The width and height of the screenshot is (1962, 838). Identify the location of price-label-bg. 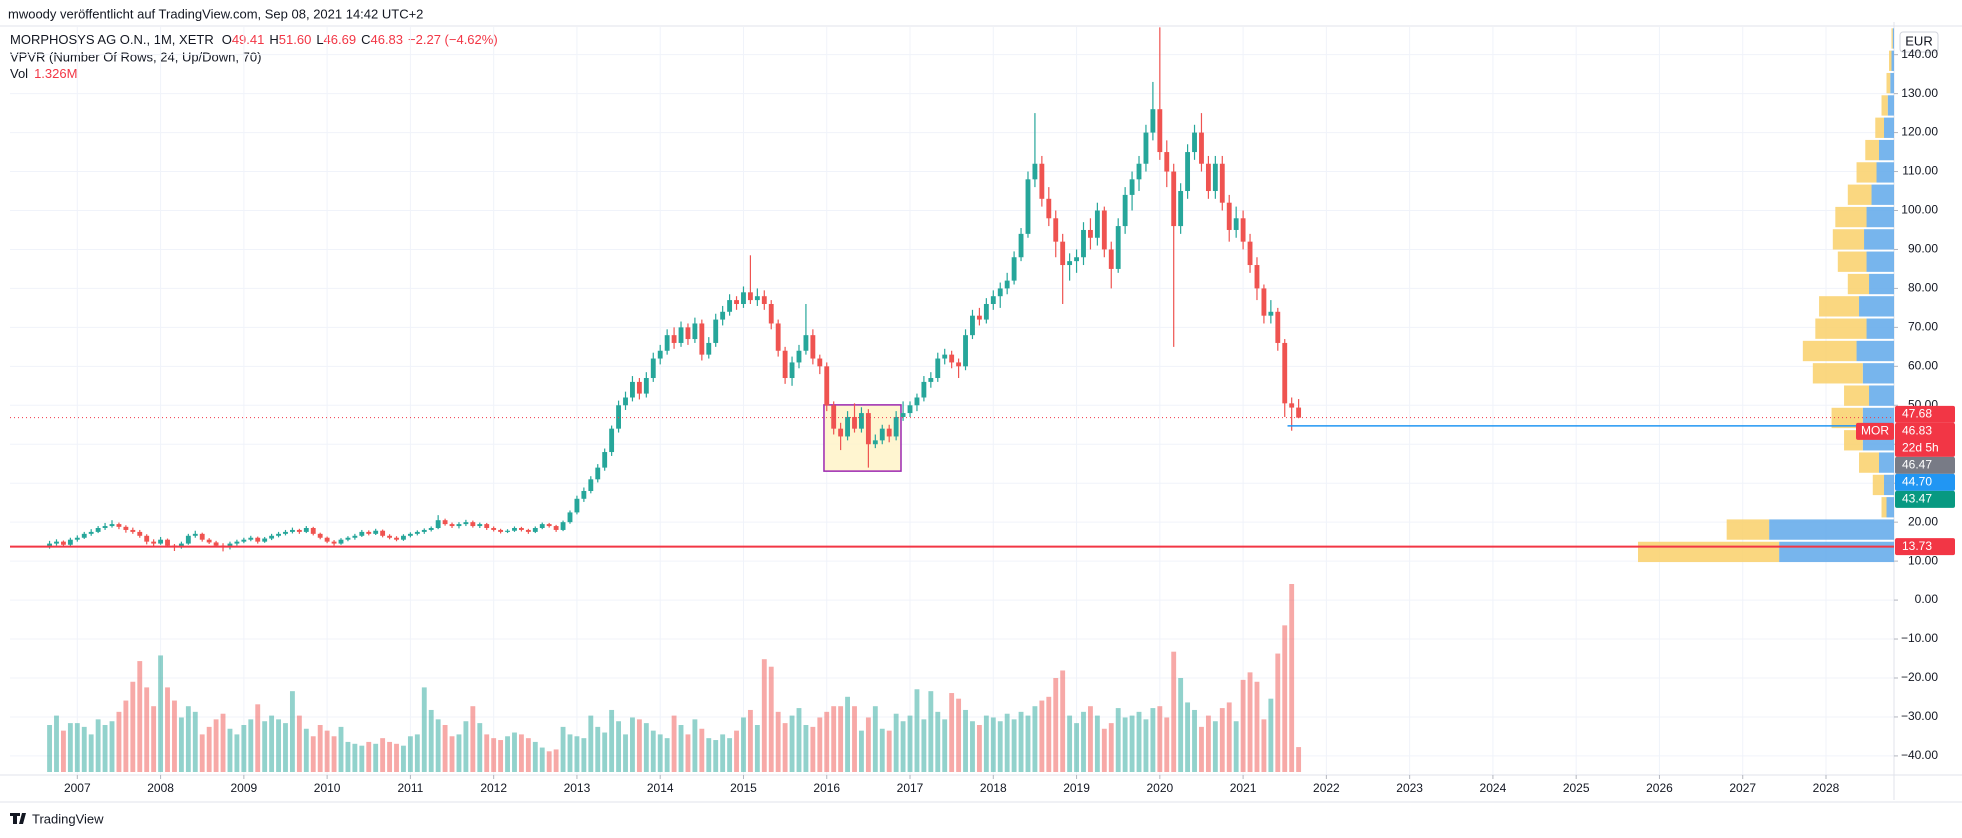
(1925, 439).